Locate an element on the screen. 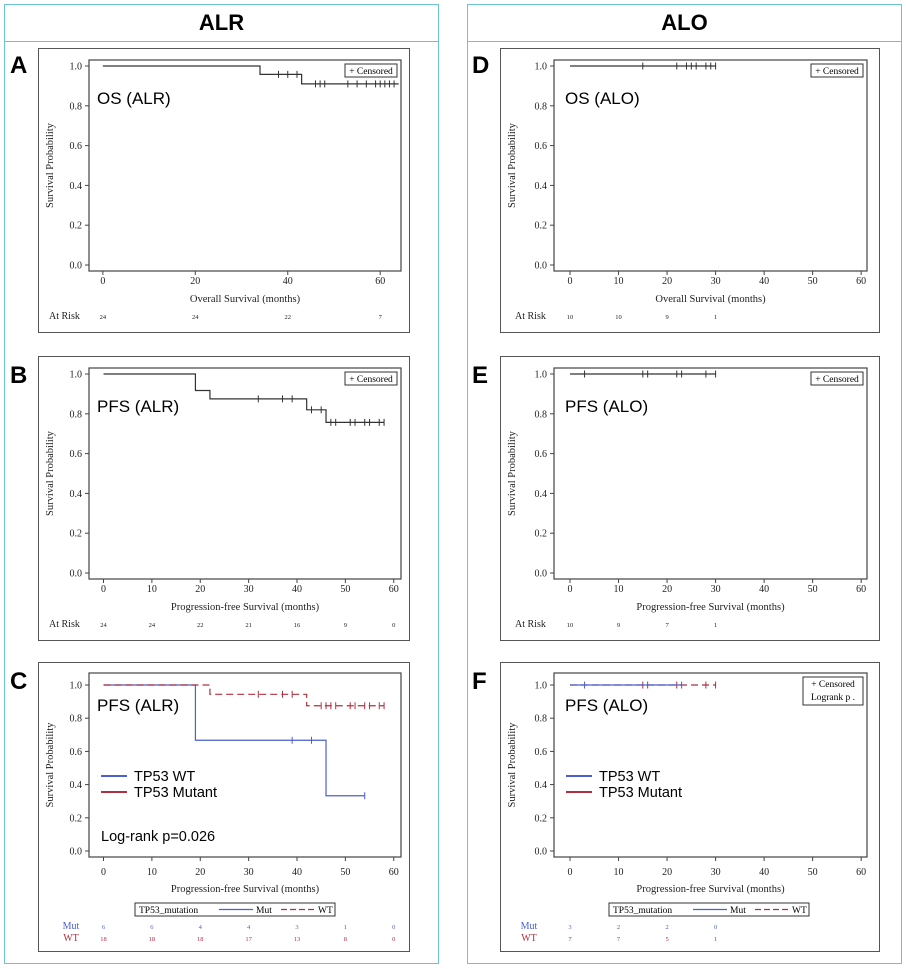 This screenshot has height=969, width=906. panel-letter: F is located at coordinates (479, 681).